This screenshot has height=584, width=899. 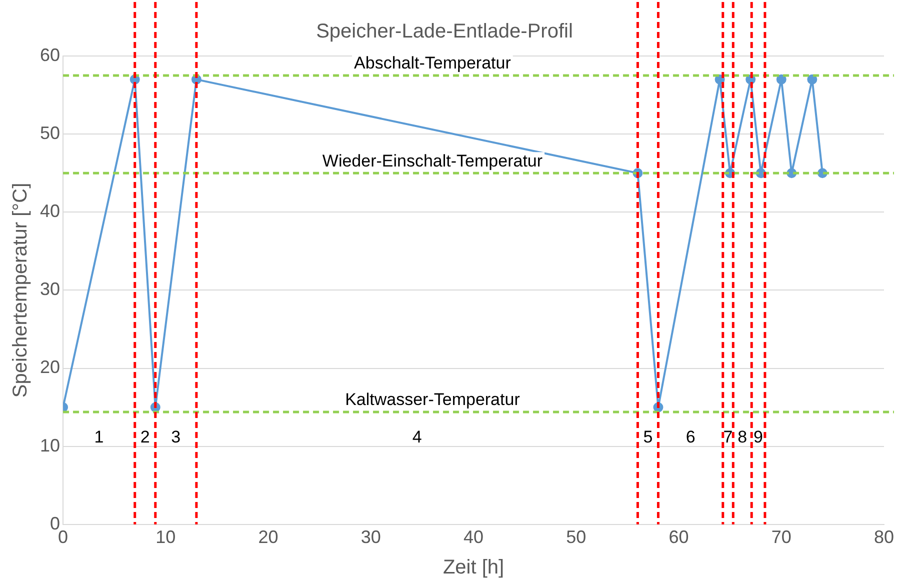 What do you see at coordinates (648, 436) in the screenshot?
I see `annotation: 5` at bounding box center [648, 436].